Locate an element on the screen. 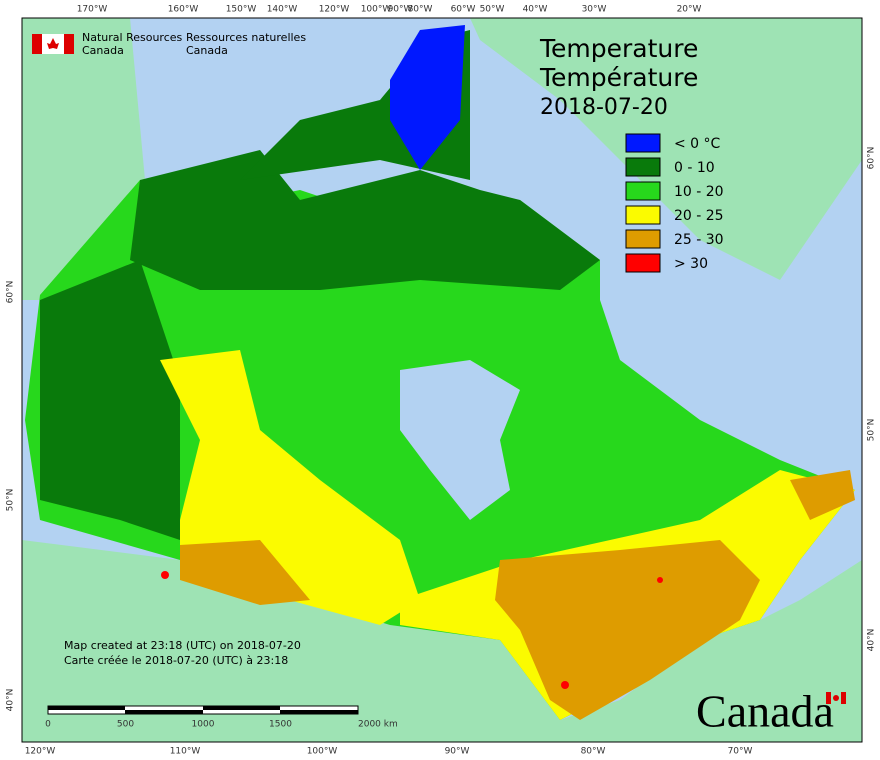  lon-label: 50°W is located at coordinates (492, 10).